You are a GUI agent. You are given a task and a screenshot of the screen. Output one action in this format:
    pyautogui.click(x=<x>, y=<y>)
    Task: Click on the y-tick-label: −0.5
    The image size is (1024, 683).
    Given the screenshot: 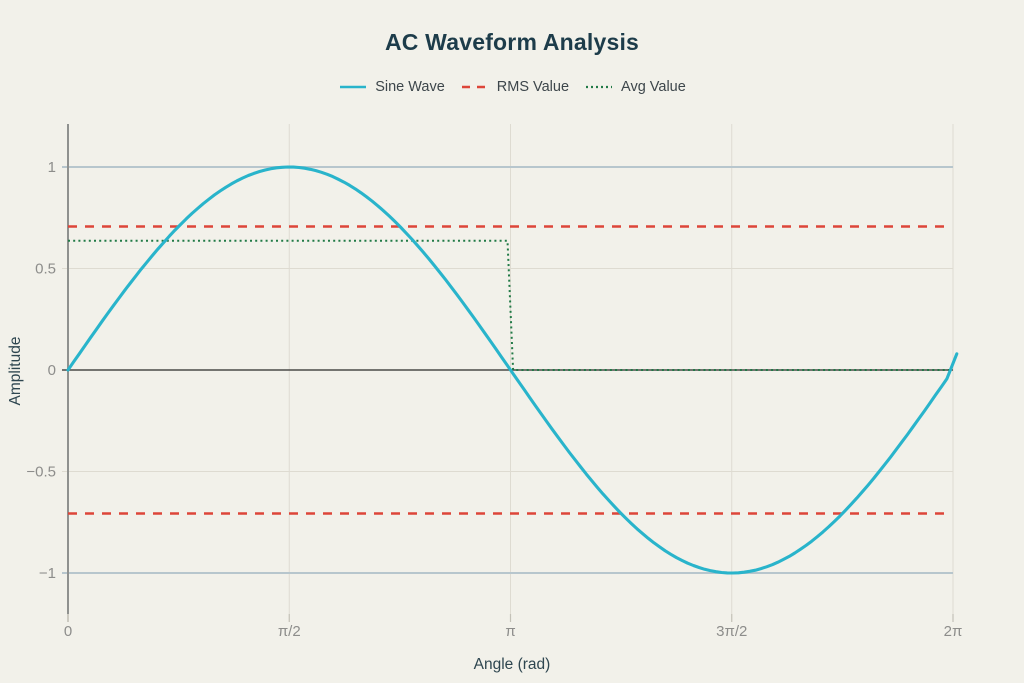 What is the action you would take?
    pyautogui.click(x=41, y=472)
    